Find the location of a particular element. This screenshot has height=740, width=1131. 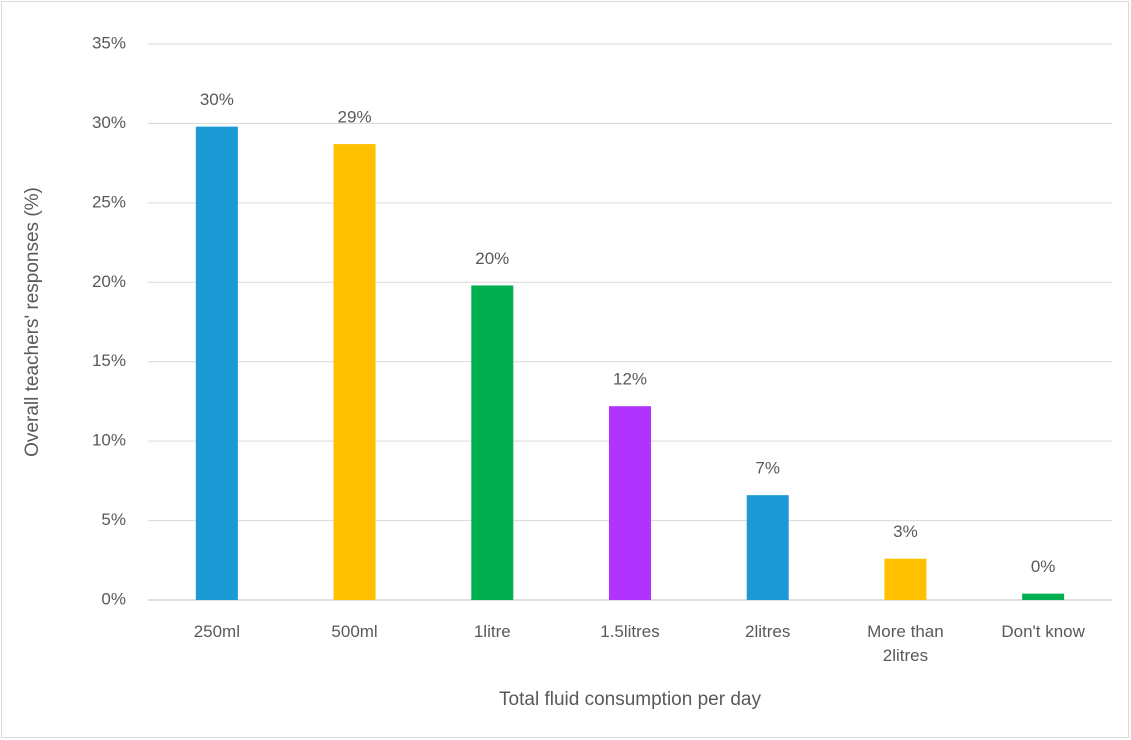

x-axis-title: Total fluid consumption per day is located at coordinates (630, 699).